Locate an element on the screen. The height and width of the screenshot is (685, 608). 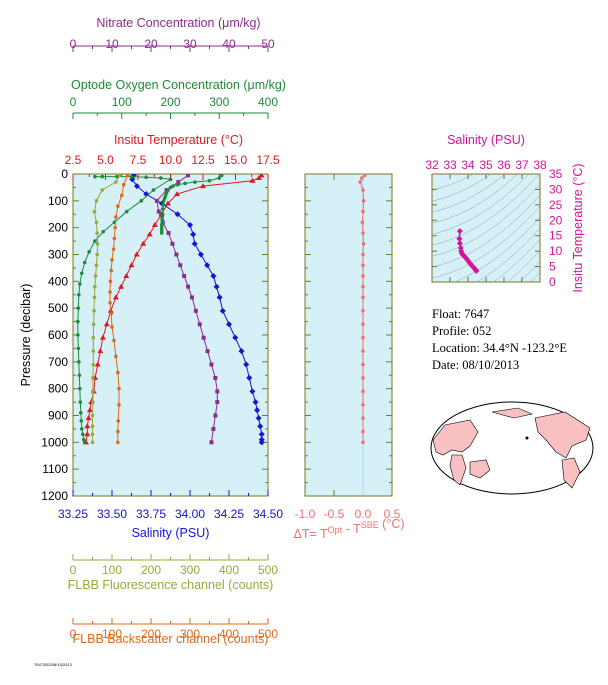
dt-axis-label-part: (°C) is located at coordinates (392, 524).